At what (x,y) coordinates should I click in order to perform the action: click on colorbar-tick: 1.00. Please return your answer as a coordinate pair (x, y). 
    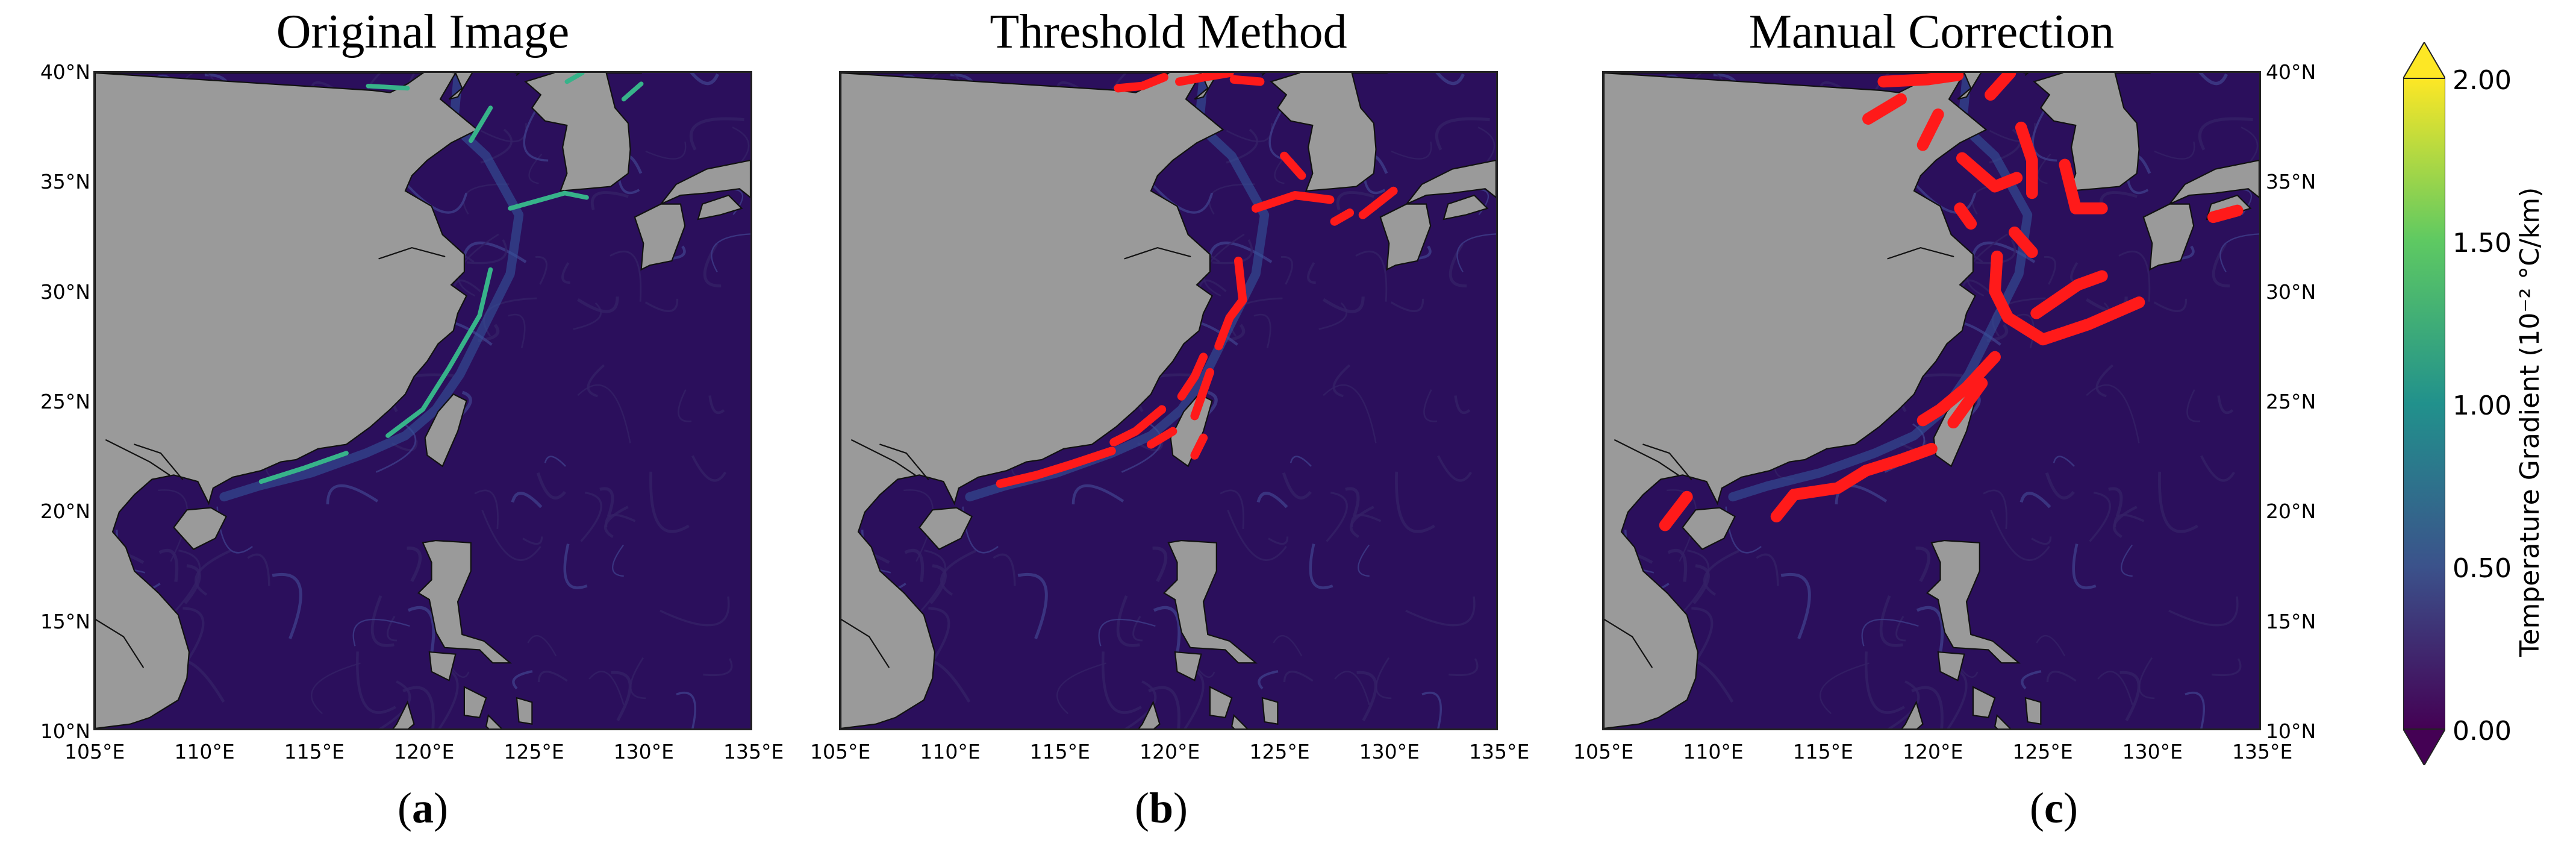
    Looking at the image, I should click on (2482, 406).